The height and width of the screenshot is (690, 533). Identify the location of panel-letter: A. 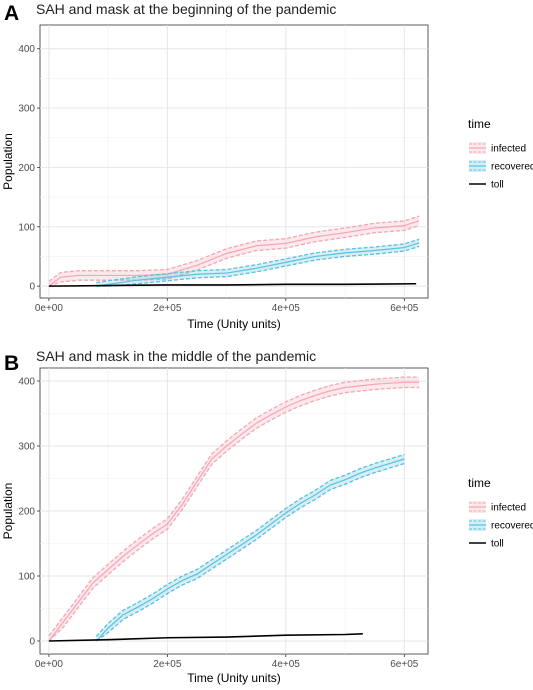
(11, 13).